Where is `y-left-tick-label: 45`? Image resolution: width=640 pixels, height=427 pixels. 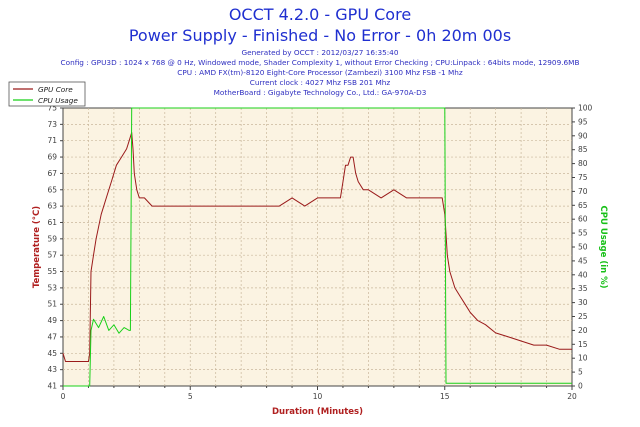 y-left-tick-label: 45 is located at coordinates (52, 353).